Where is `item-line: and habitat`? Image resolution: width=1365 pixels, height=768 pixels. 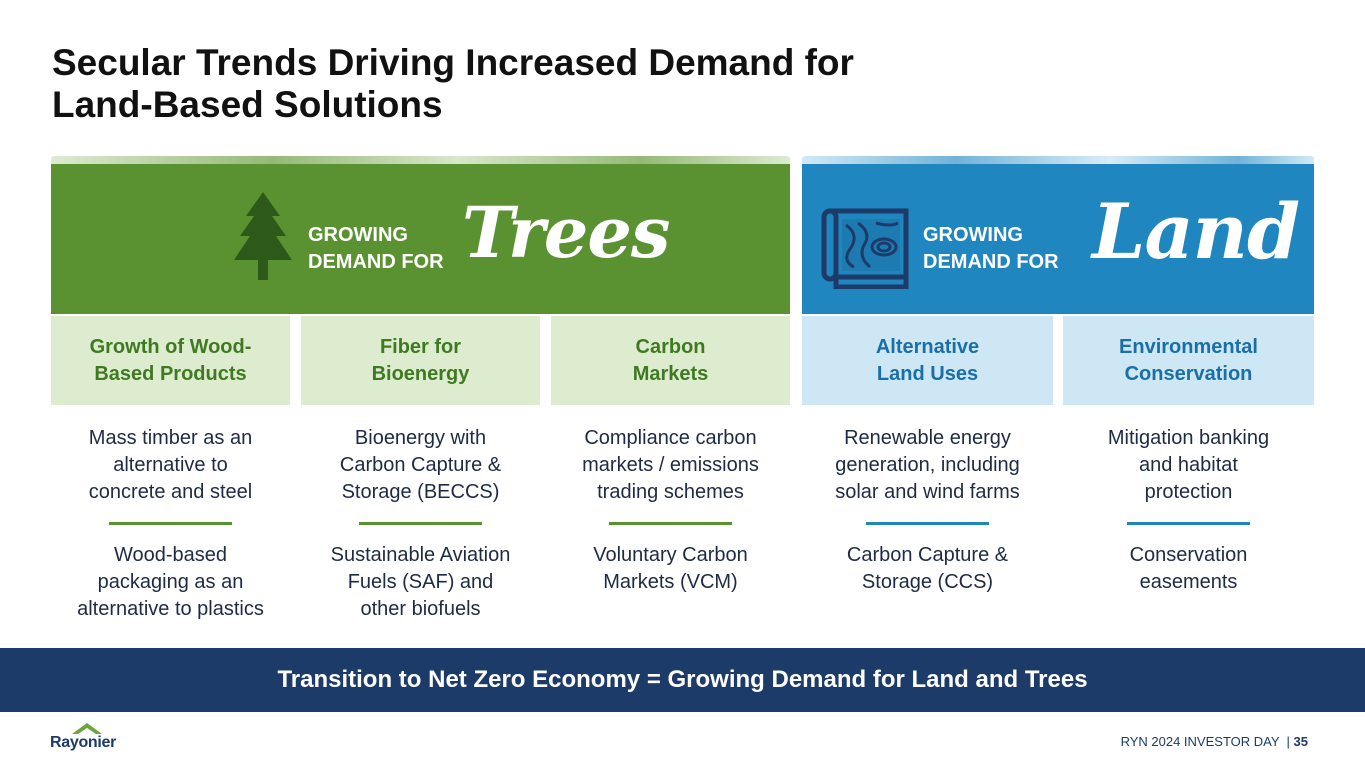 item-line: and habitat is located at coordinates (1188, 465).